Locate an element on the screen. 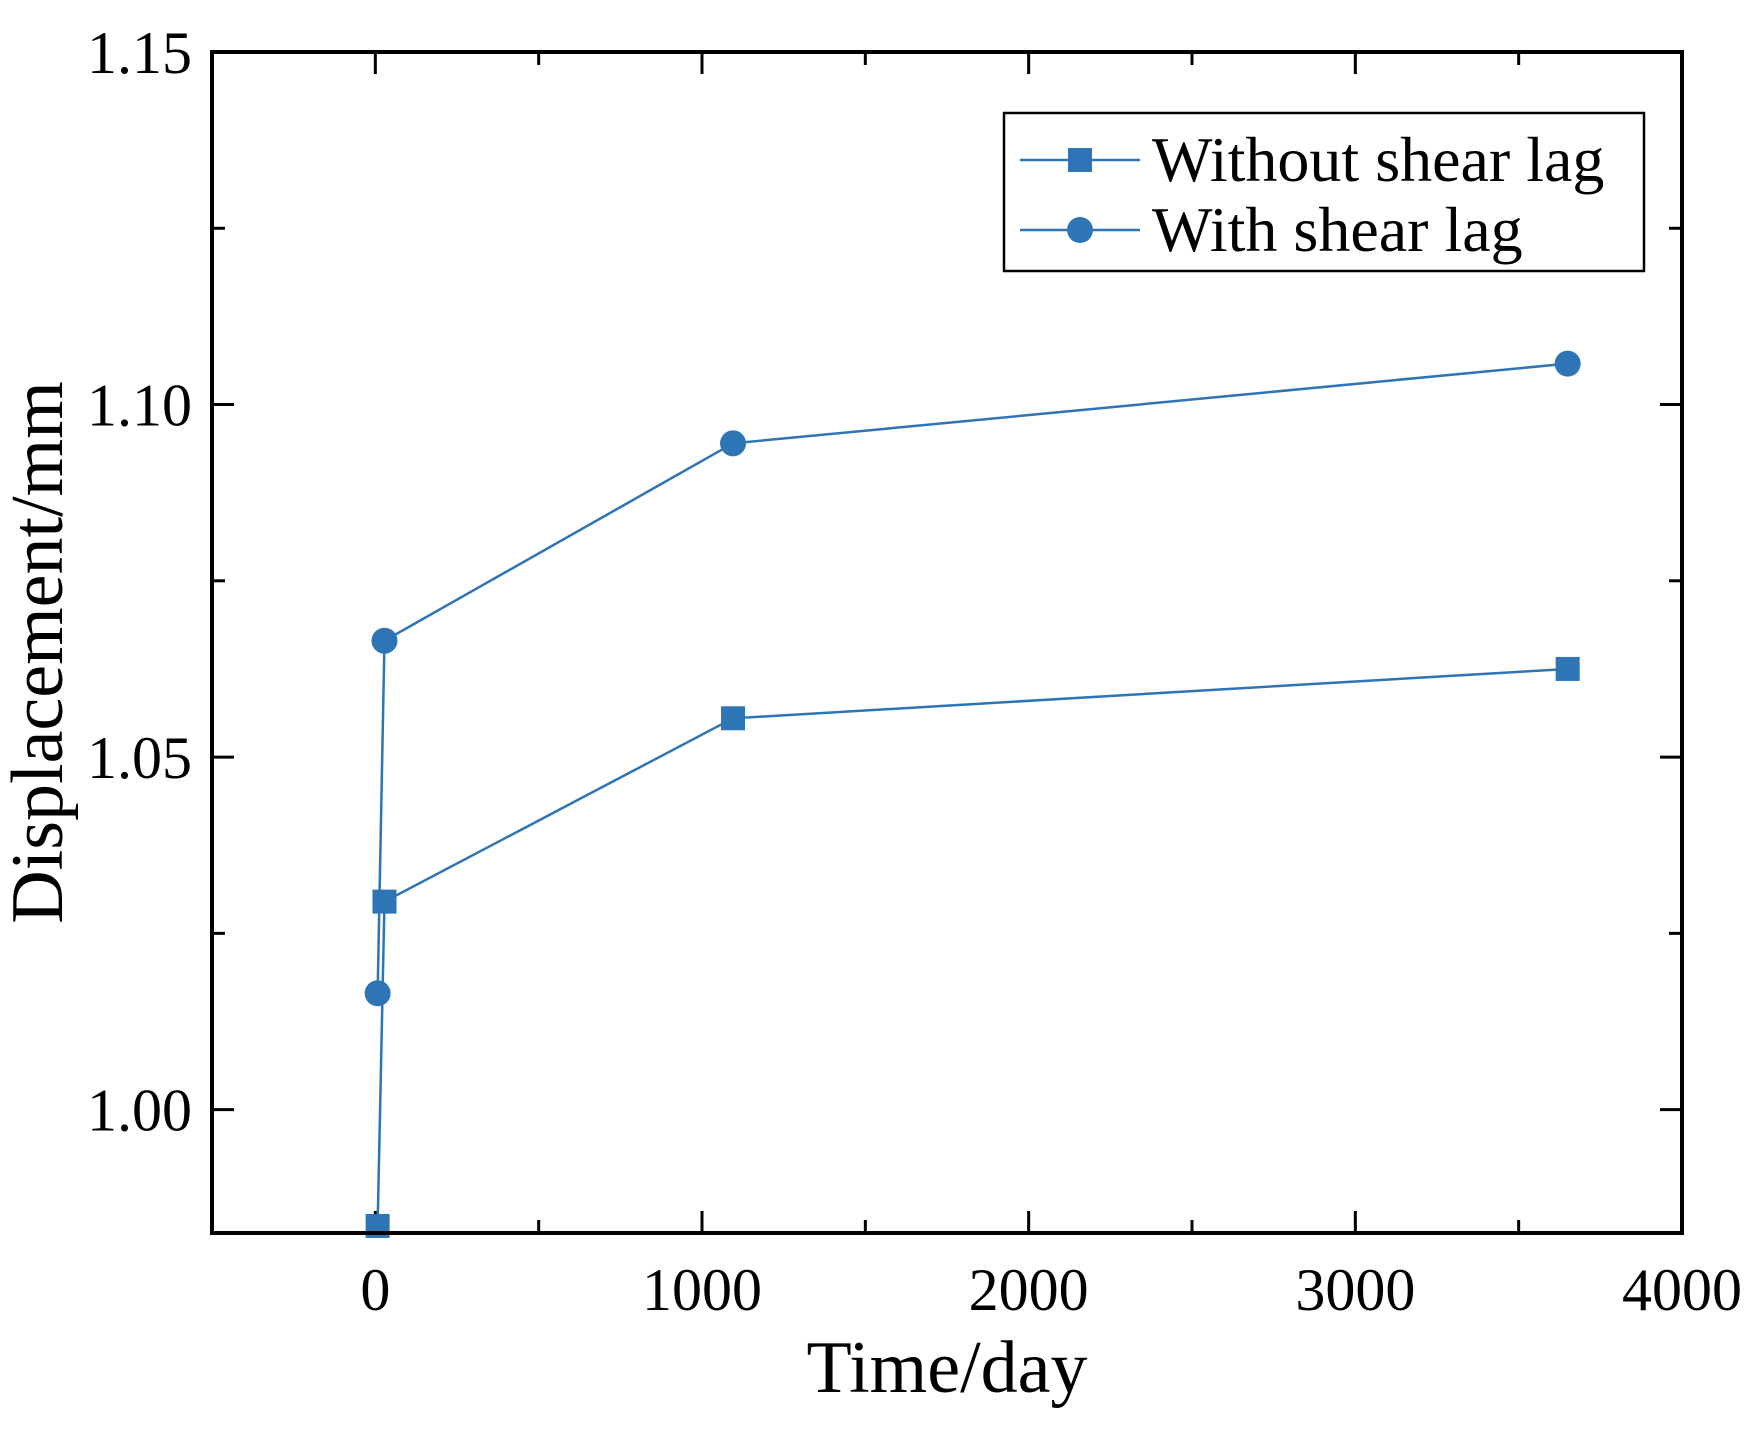 The height and width of the screenshot is (1430, 1761). legend-marker-square is located at coordinates (1080, 160).